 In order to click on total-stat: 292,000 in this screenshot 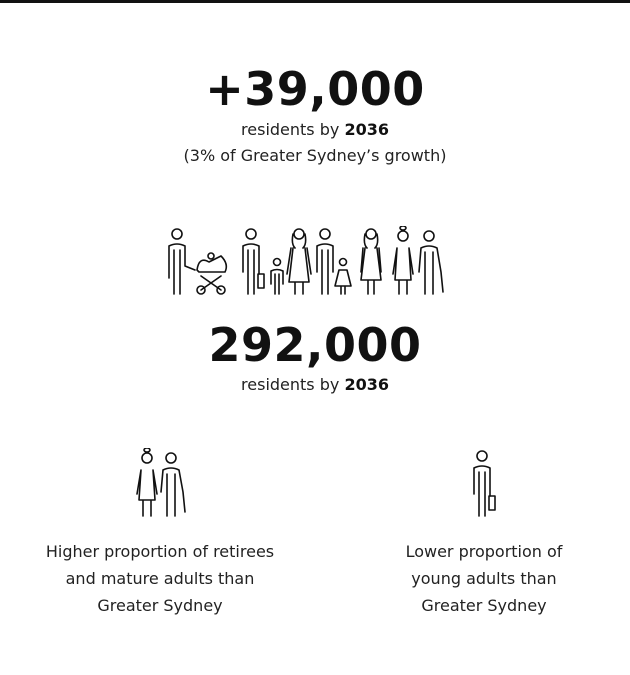, I will do `click(315, 345)`.